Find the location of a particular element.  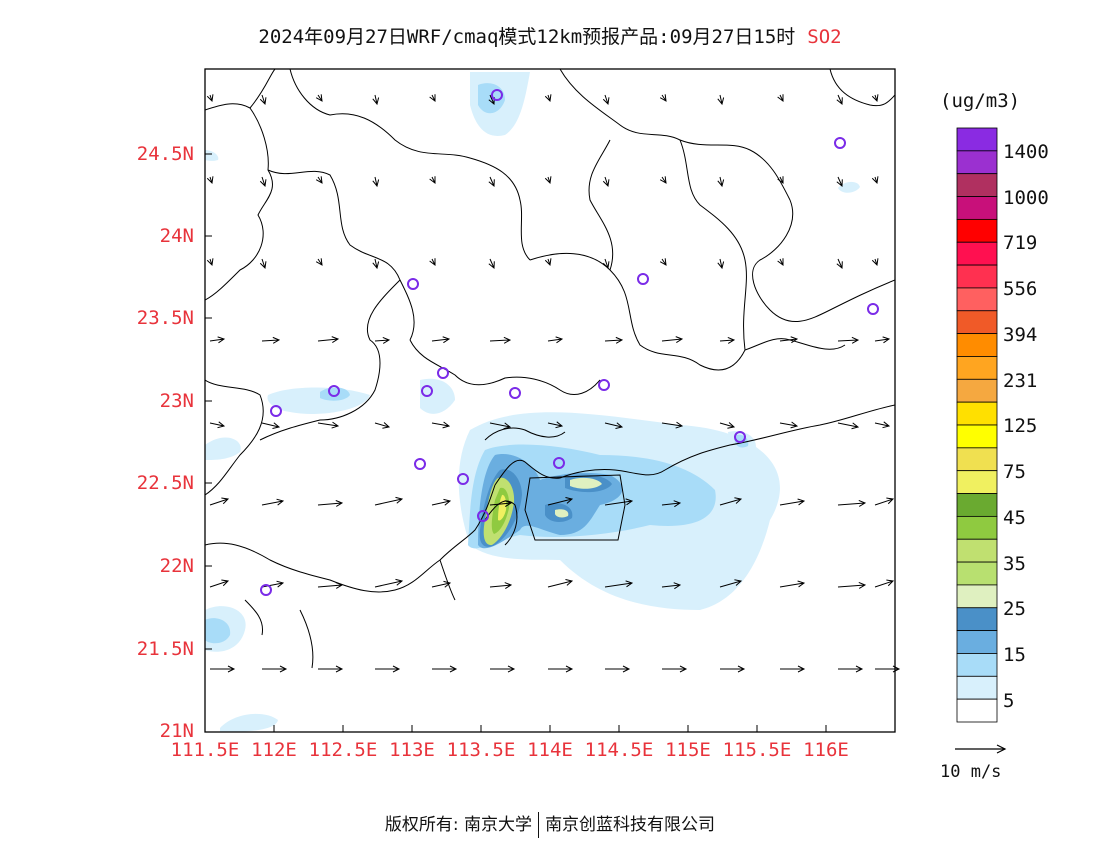

lat-label-24-5: 24.5N is located at coordinates (165, 154).